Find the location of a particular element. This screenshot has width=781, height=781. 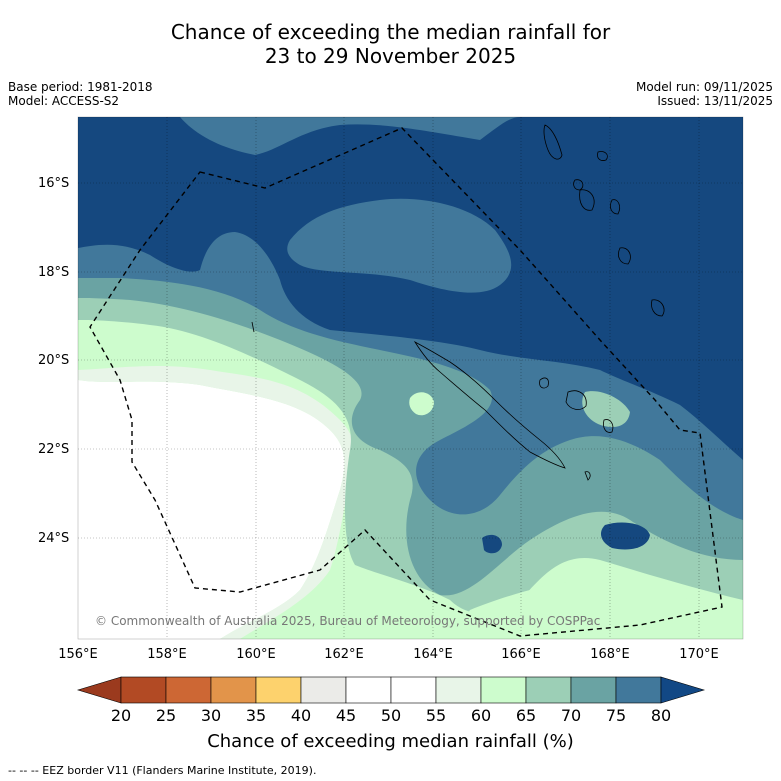

vanuatu-tanna is located at coordinates (624, 256).